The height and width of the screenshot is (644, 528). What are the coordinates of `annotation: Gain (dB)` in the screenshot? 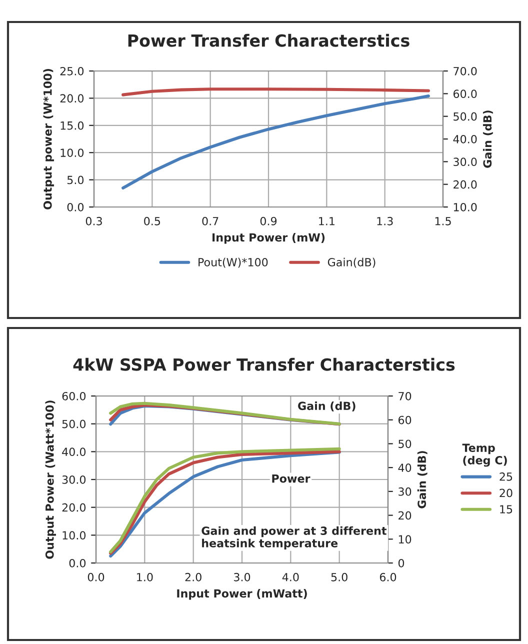 It's located at (327, 406).